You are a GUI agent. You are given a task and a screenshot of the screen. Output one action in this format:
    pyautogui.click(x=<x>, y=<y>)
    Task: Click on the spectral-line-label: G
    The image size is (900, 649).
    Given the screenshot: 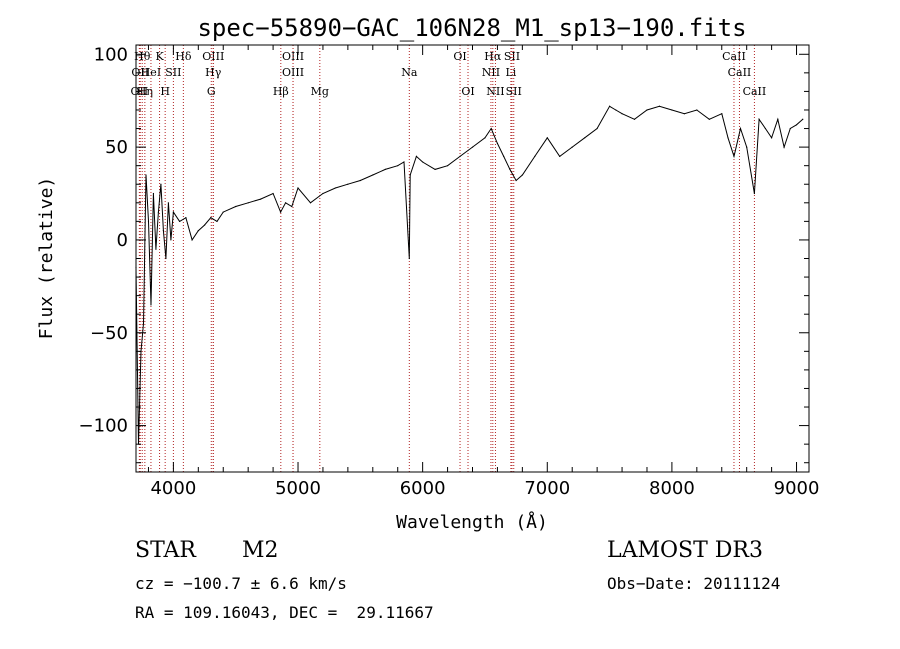 What is the action you would take?
    pyautogui.click(x=211, y=91)
    